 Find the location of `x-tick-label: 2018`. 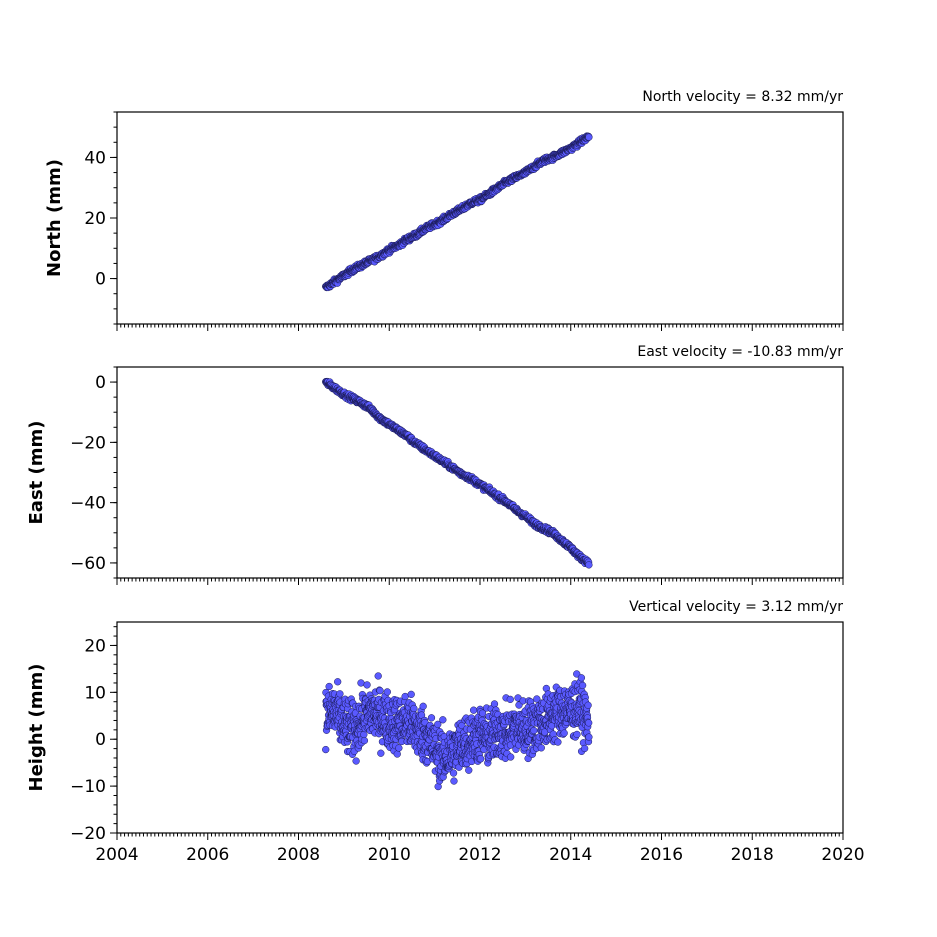

x-tick-label: 2018 is located at coordinates (752, 855).